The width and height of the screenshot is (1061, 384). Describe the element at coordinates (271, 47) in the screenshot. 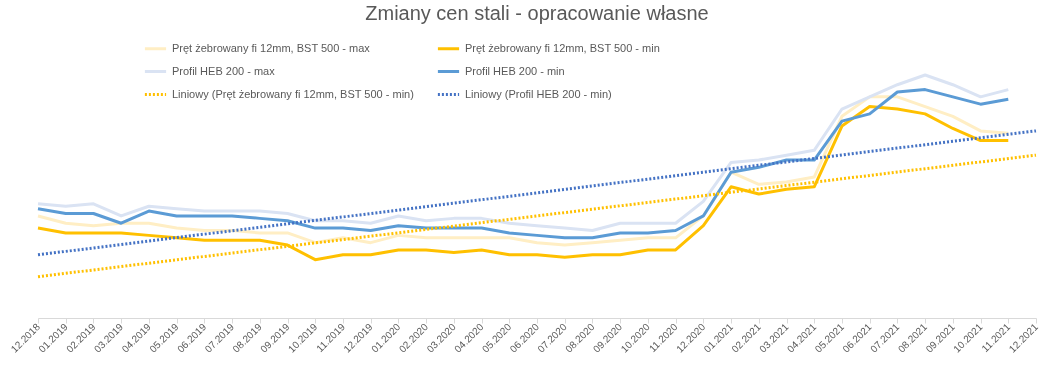

I see `legend-label: Pręt żebrowany fi 12mm, BST 500 - max` at that location.